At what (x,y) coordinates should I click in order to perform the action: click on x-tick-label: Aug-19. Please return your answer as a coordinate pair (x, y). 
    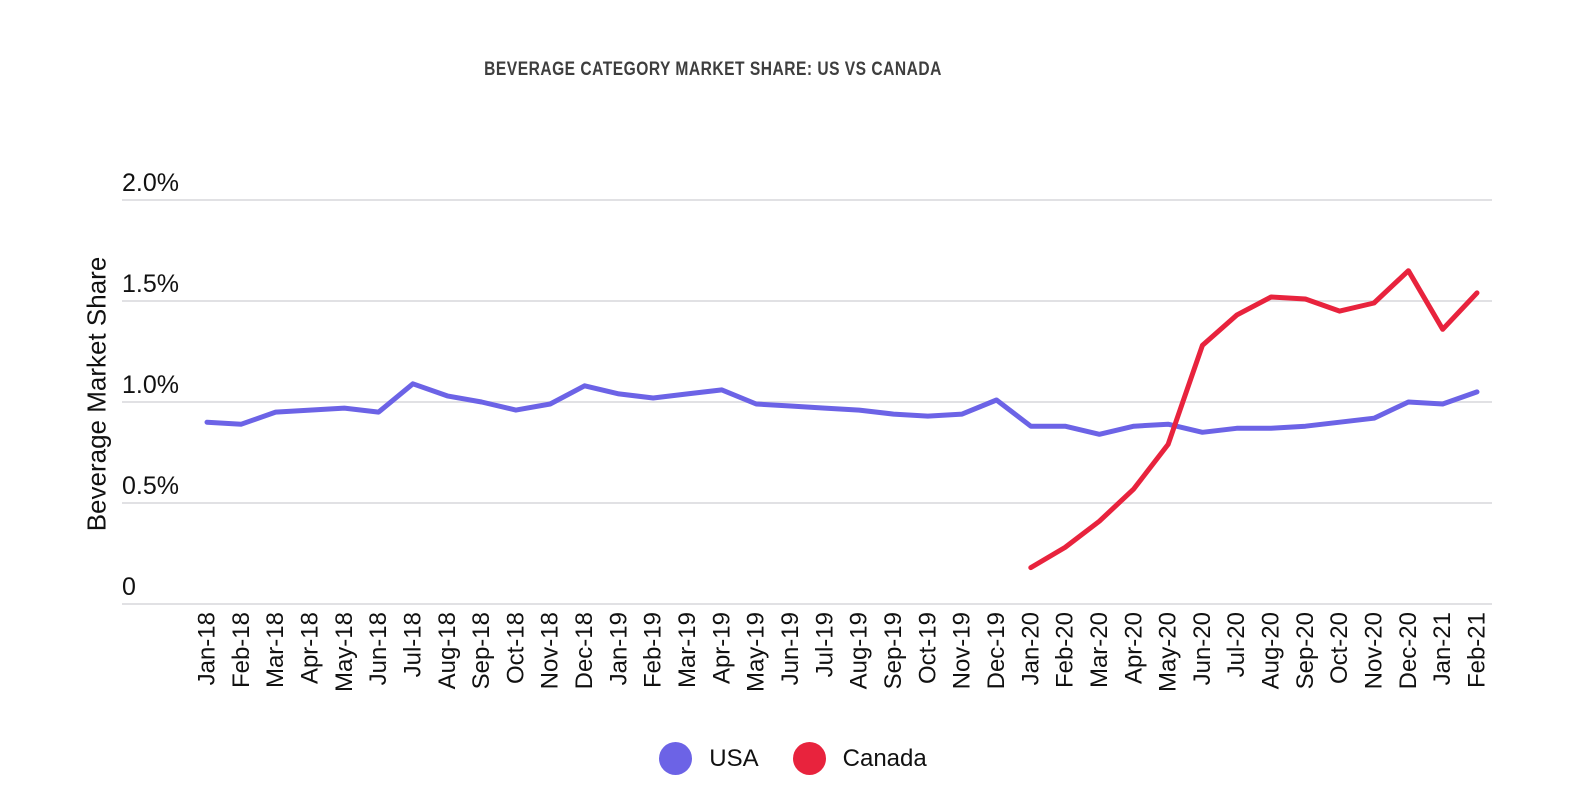
    Looking at the image, I should click on (859, 650).